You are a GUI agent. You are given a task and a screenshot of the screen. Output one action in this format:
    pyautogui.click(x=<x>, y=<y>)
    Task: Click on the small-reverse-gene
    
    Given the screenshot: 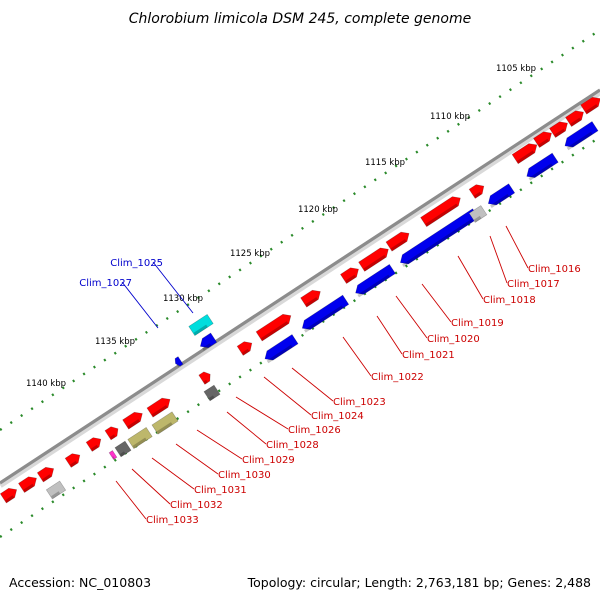 What is the action you would take?
    pyautogui.click(x=179, y=362)
    